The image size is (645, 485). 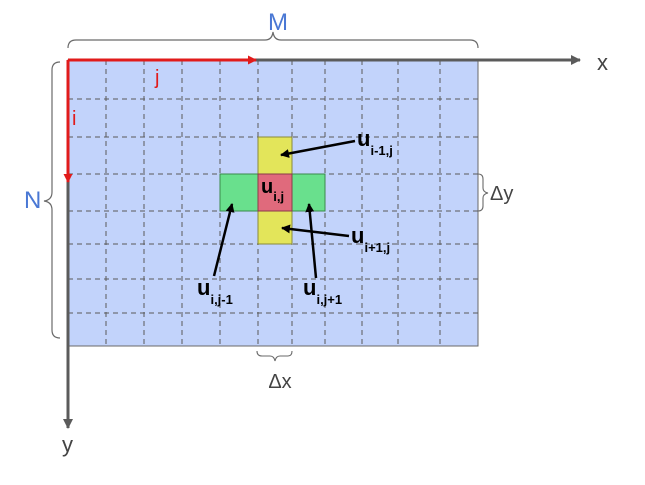 What do you see at coordinates (311, 241) in the screenshot?
I see `arrow-right` at bounding box center [311, 241].